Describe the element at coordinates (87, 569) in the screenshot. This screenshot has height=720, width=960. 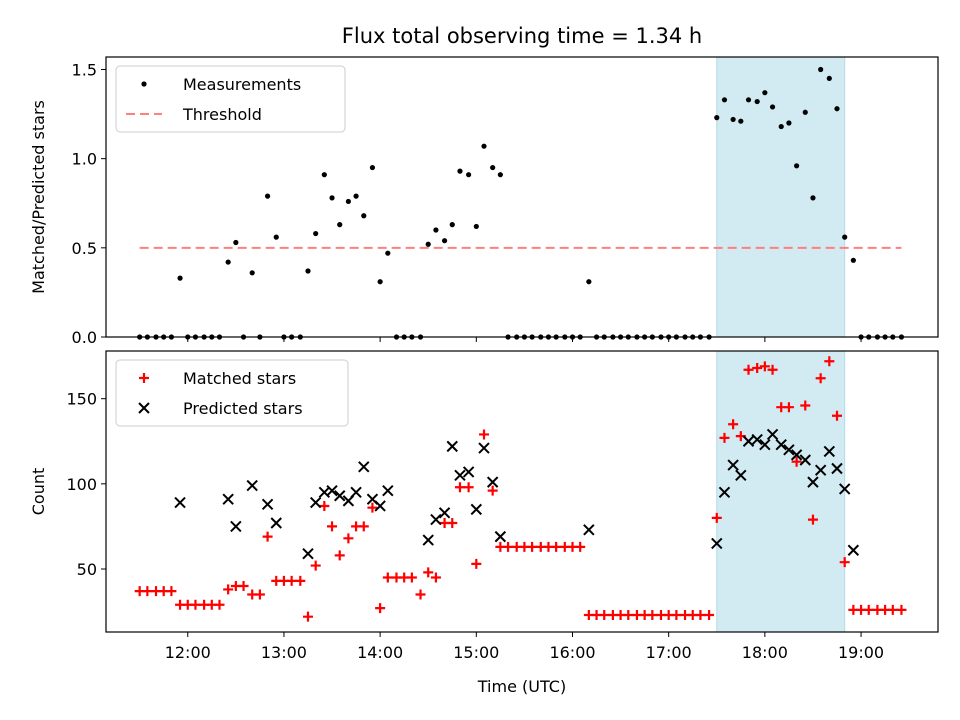
I see `y-tick-label: 50` at that location.